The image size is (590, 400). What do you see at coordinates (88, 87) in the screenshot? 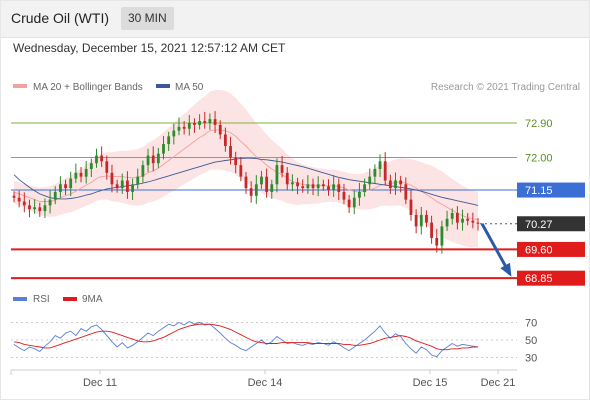
I see `legend-label-bollinger: MA 20 + Bollinger Bands` at bounding box center [88, 87].